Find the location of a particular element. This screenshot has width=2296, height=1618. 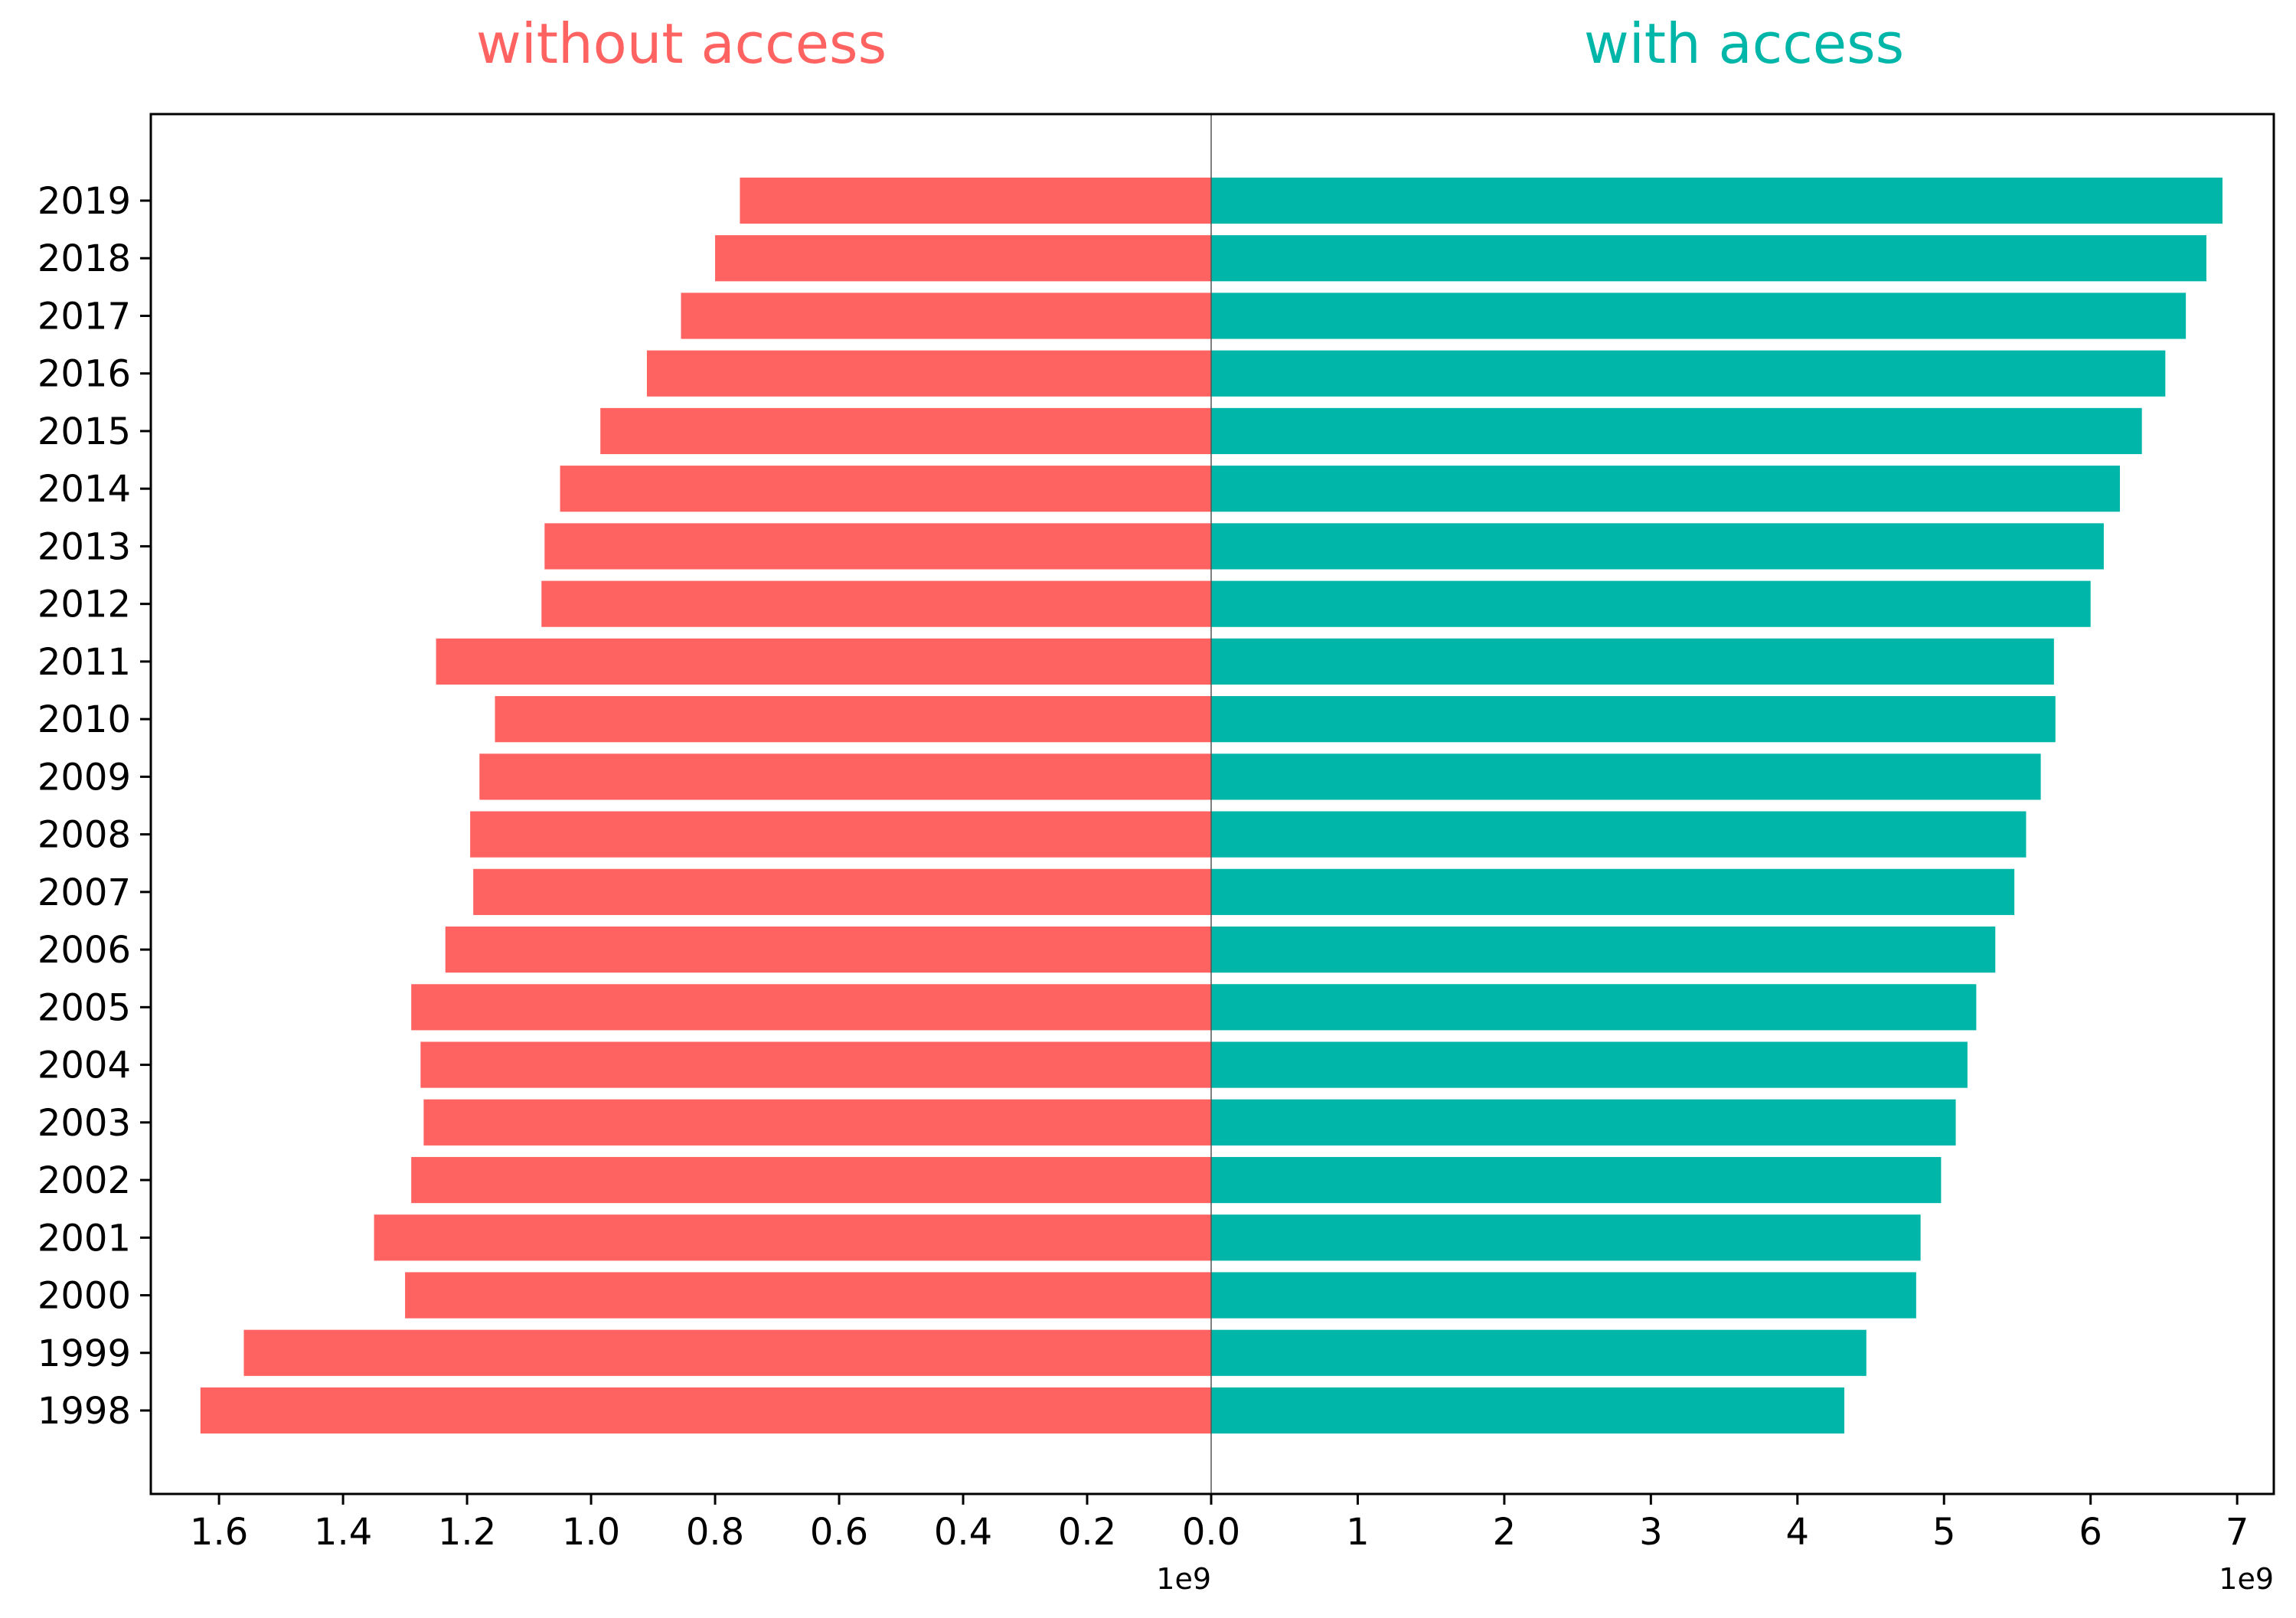

y-tick-label-2019: 2019 is located at coordinates (84, 202).